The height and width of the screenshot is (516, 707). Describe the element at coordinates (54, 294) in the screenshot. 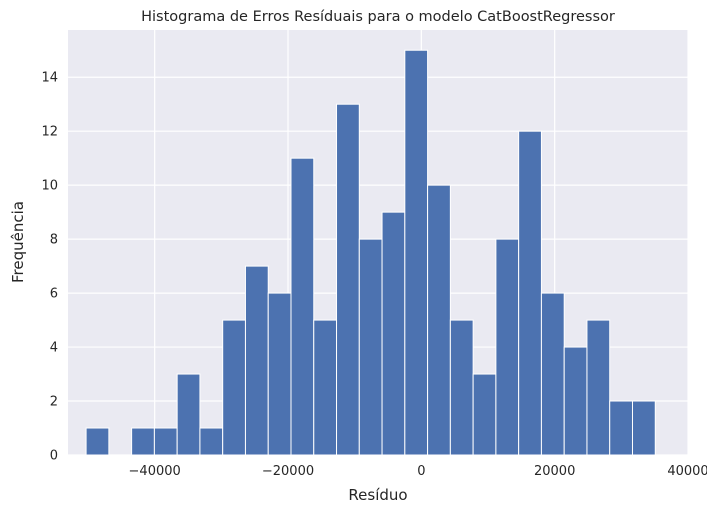

I see `y-tick-label: 6` at that location.